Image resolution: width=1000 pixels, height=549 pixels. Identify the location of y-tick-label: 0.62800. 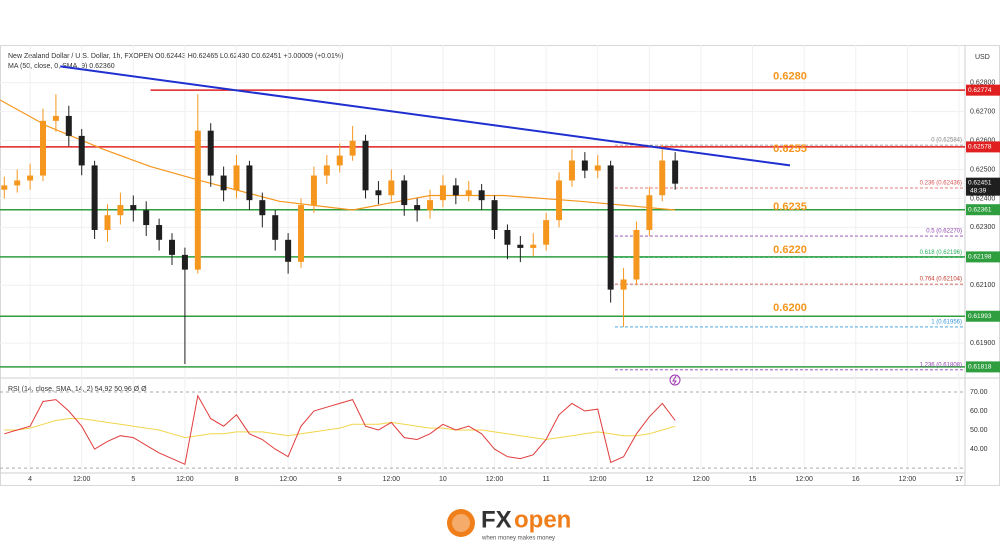
(982, 82).